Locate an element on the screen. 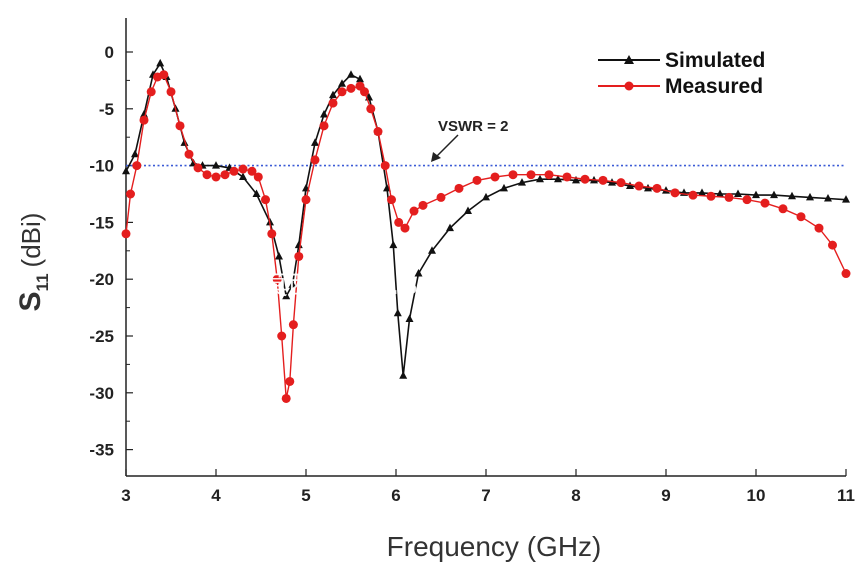 The height and width of the screenshot is (567, 863). legend: Simulated Measured is located at coordinates (681, 73).